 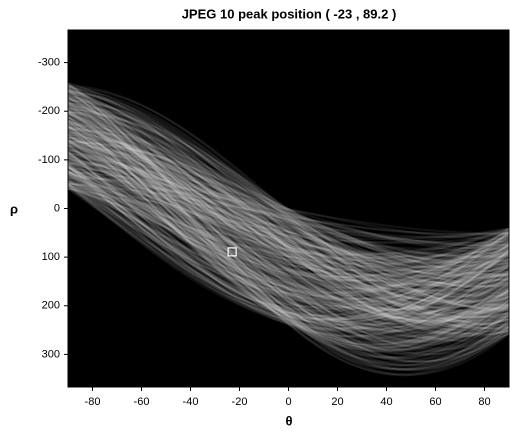 What do you see at coordinates (232, 252) in the screenshot?
I see `peak-marker` at bounding box center [232, 252].